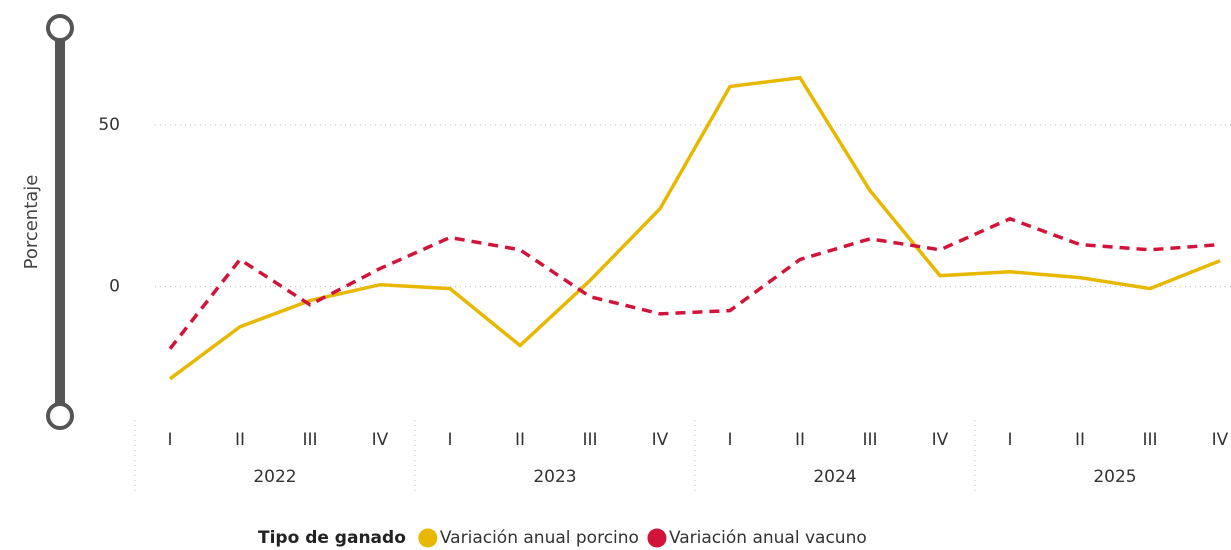 This screenshot has height=550, width=1231. I want to click on x-group-label: 2023, so click(554, 477).